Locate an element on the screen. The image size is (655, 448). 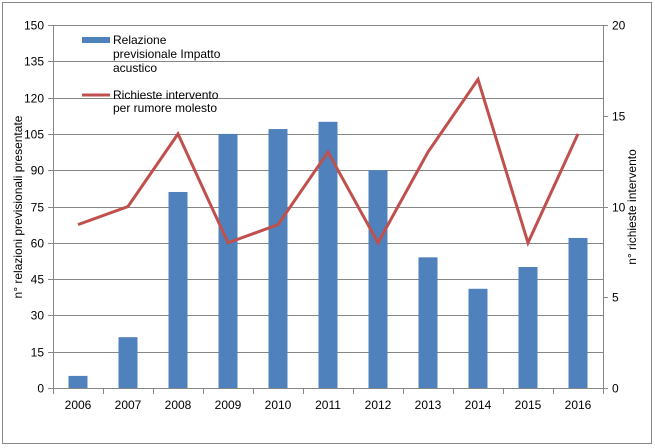
y-axis-label: n° relazioni previsionali presentate is located at coordinates (18, 206).